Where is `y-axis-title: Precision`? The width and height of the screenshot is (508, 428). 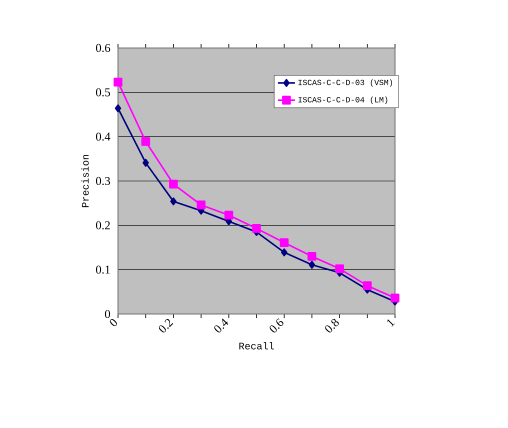 y-axis-title: Precision is located at coordinates (85, 181).